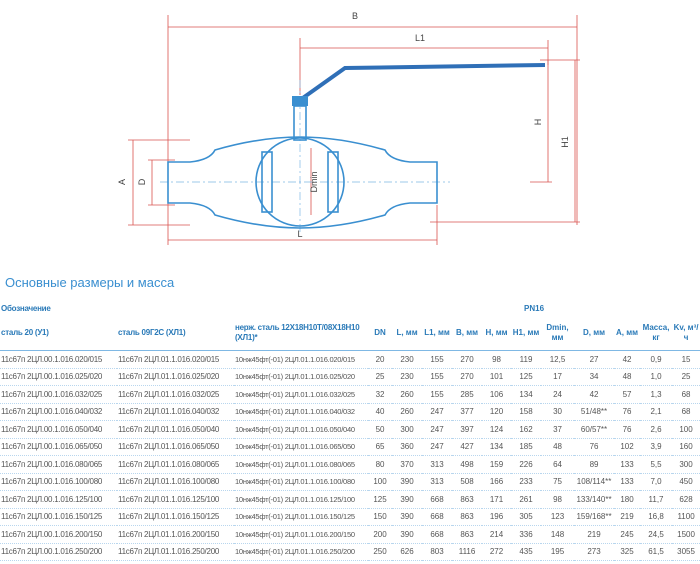  I want to click on table-cell: 219, so click(594, 534).